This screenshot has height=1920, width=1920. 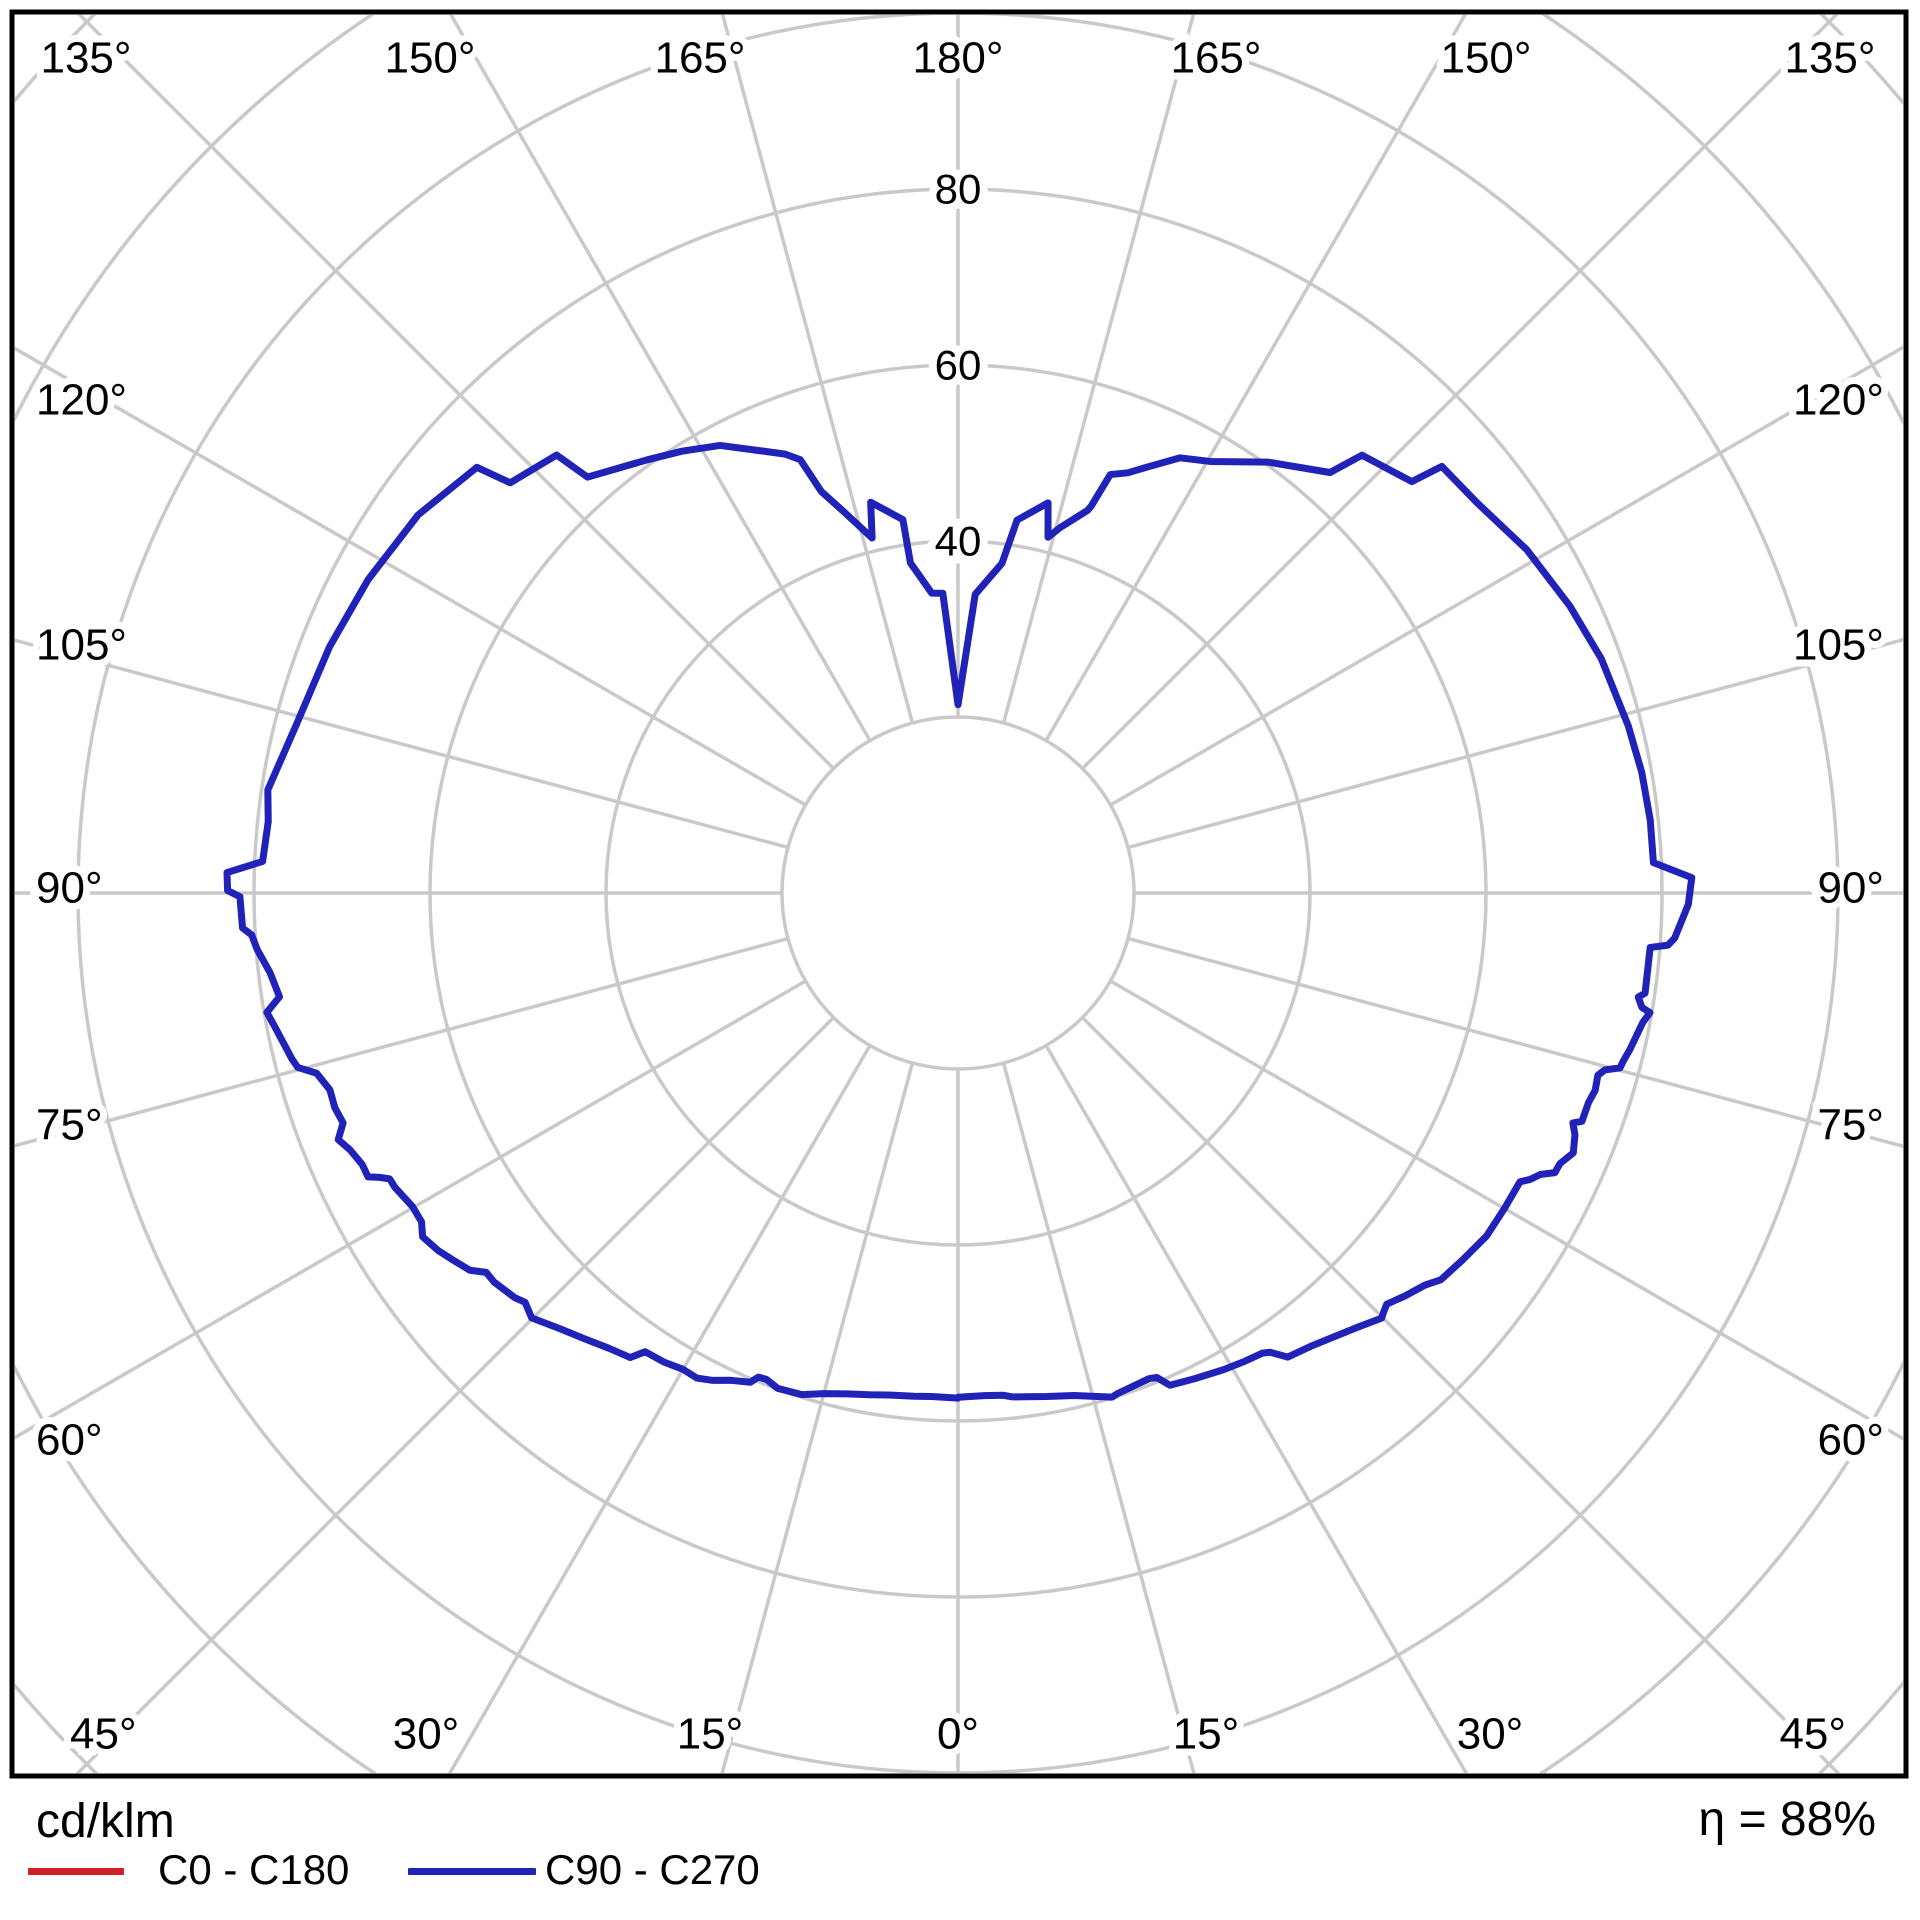 What do you see at coordinates (76, 1871) in the screenshot?
I see `legend-swatch-c0-c180` at bounding box center [76, 1871].